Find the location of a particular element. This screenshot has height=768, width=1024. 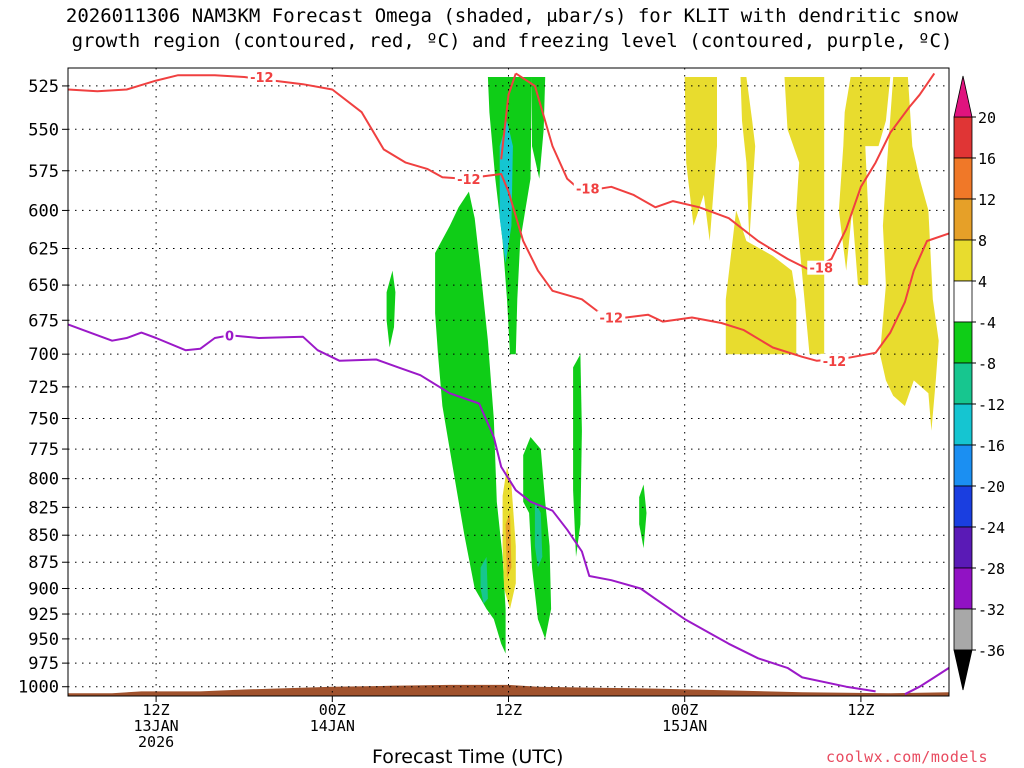

colorbar-label-12: -32 is located at coordinates (991, 610).